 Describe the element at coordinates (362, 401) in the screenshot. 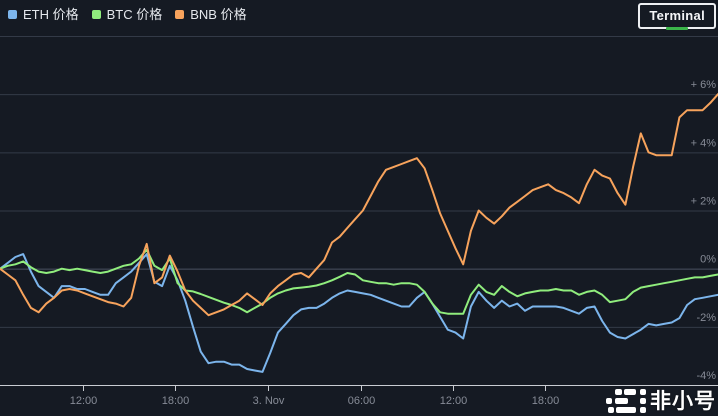

I see `x-axis-label-3: 06:00` at that location.